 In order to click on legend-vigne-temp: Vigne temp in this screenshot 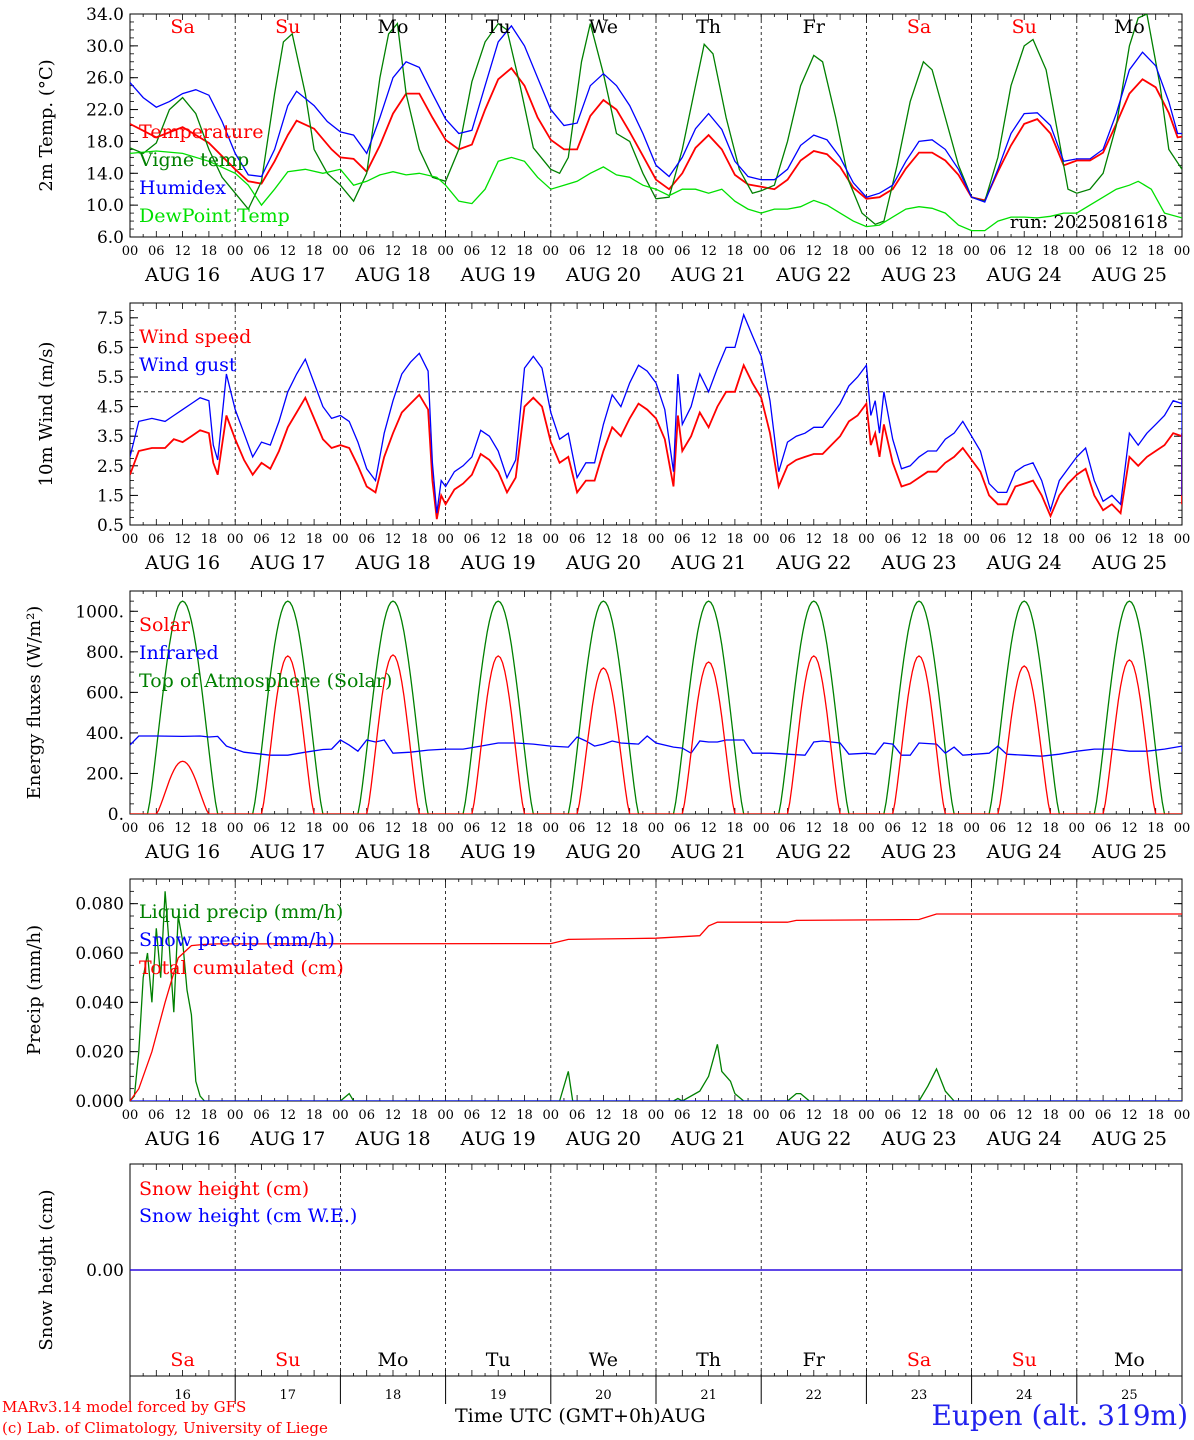, I will do `click(193, 160)`.